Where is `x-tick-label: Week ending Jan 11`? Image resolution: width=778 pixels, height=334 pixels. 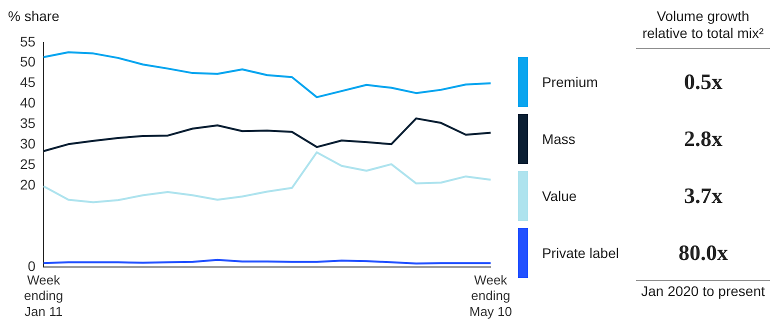 x-tick-label: Week ending Jan 11 is located at coordinates (44, 295).